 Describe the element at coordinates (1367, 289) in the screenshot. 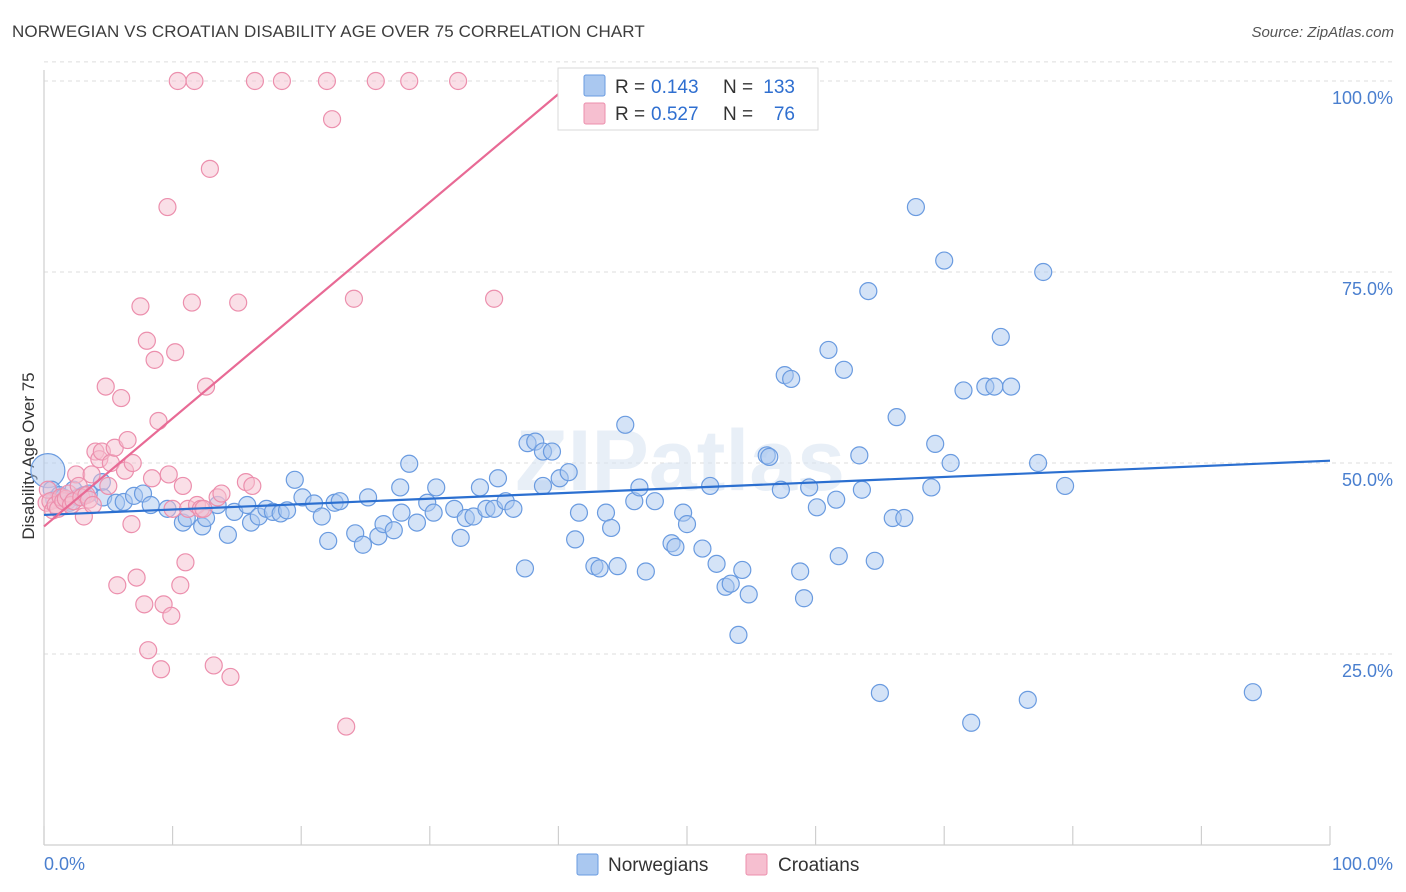

I see `y-tick-label: 75.0%` at that location.